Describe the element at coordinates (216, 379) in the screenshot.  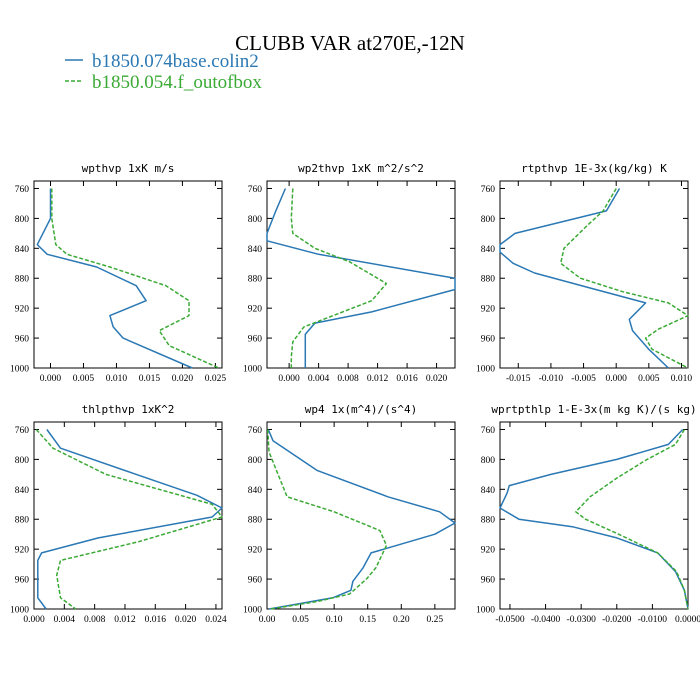
I see `x-tick-label: 0.025` at that location.